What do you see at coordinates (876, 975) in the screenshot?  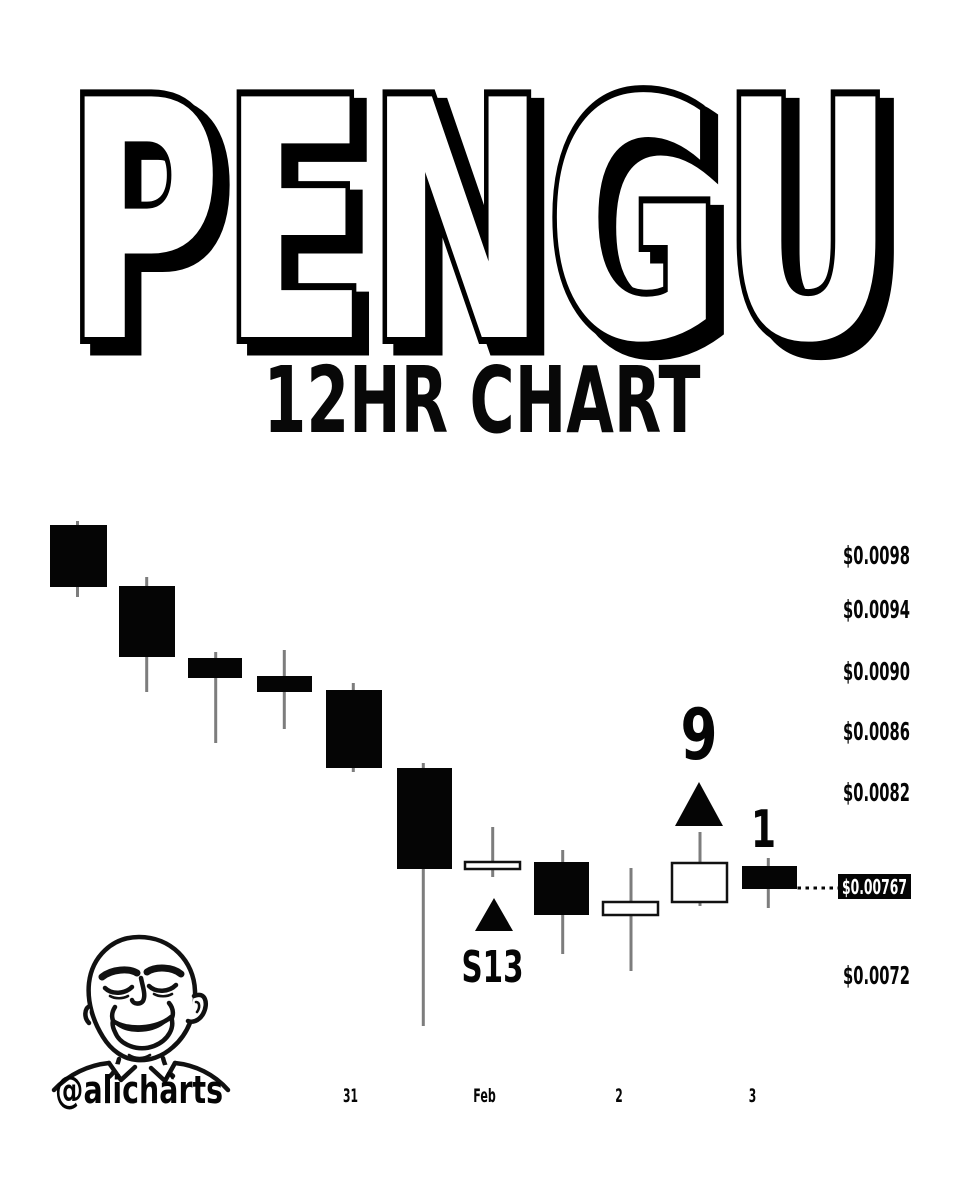 I see `y-axis-label: $0.0072` at bounding box center [876, 975].